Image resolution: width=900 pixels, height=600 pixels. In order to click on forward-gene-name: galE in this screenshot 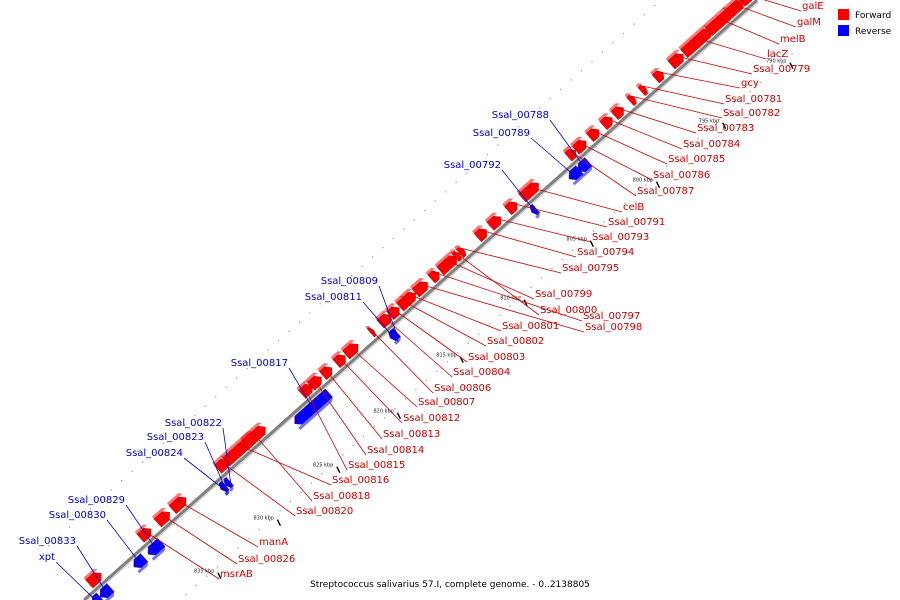, I will do `click(813, 6)`.